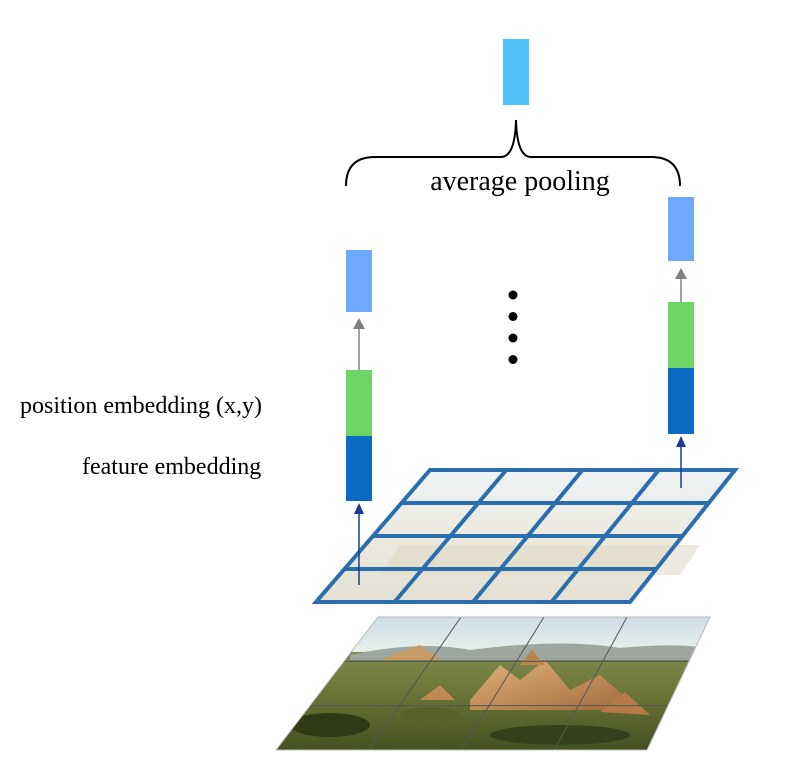 This screenshot has height=772, width=794. I want to click on image-grid-lines, so click(499, 683).